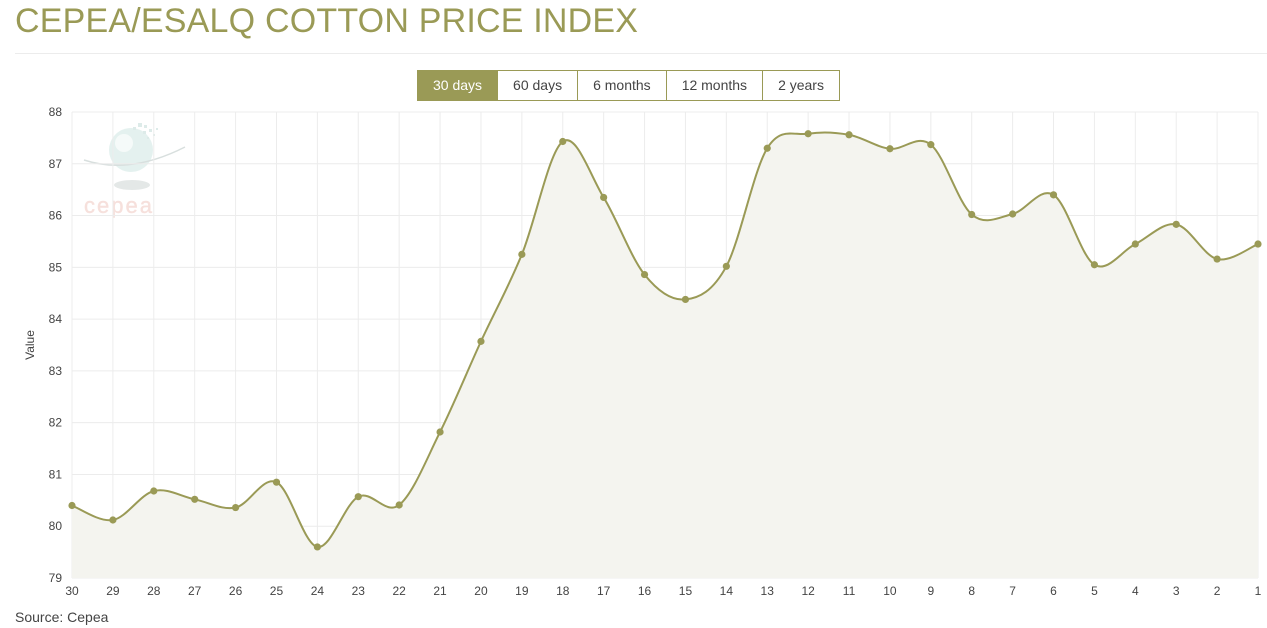  I want to click on x-tick-label: 23, so click(359, 591).